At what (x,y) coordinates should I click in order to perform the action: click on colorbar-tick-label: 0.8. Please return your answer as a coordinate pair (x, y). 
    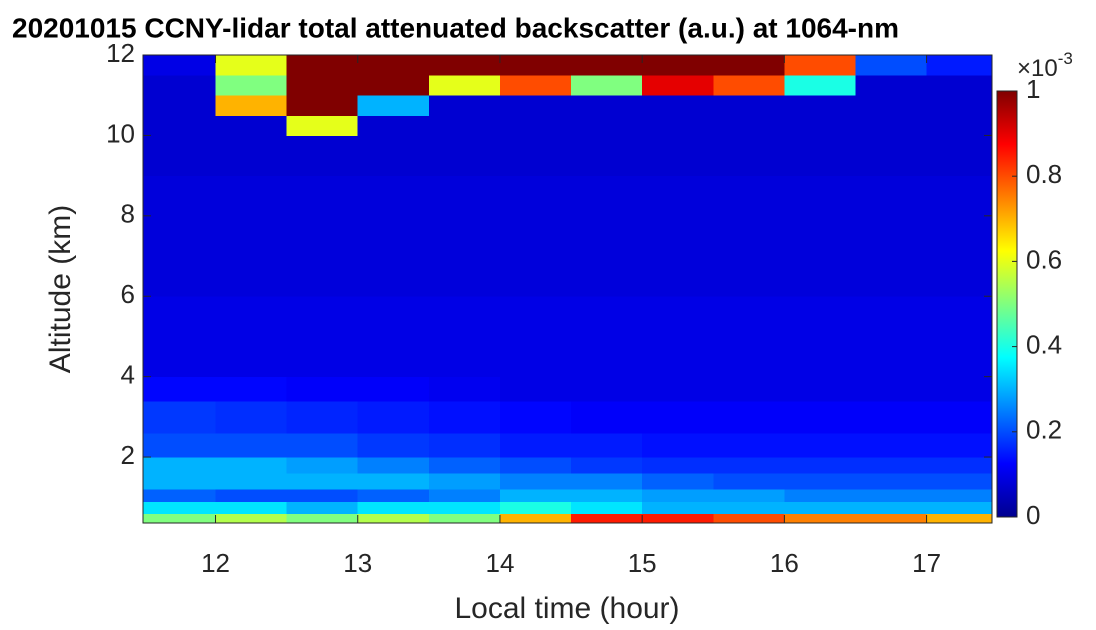
    Looking at the image, I should click on (1044, 174).